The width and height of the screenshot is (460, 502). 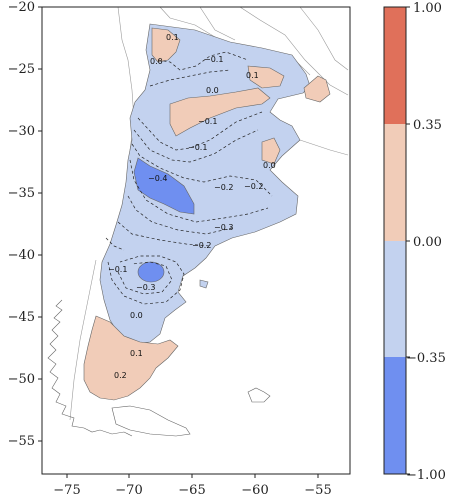 What do you see at coordinates (21, 7) in the screenshot?
I see `y-tick-label: −20` at bounding box center [21, 7].